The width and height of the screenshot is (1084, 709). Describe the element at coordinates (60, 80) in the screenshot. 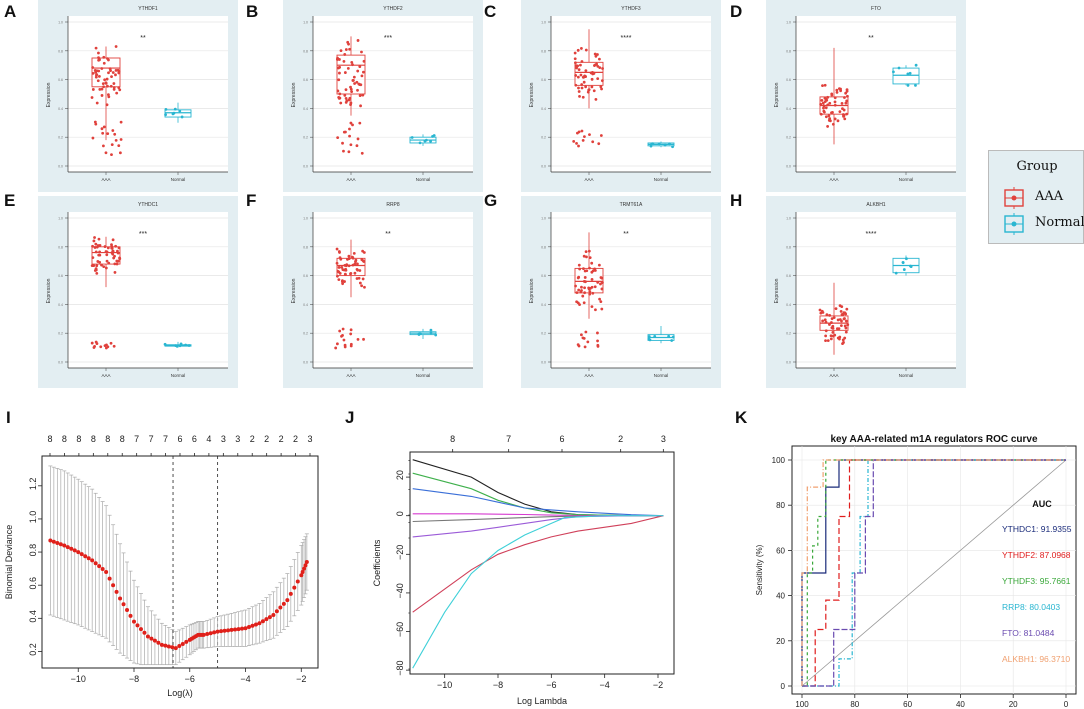

I see `y-tick-label: 0.6` at that location.